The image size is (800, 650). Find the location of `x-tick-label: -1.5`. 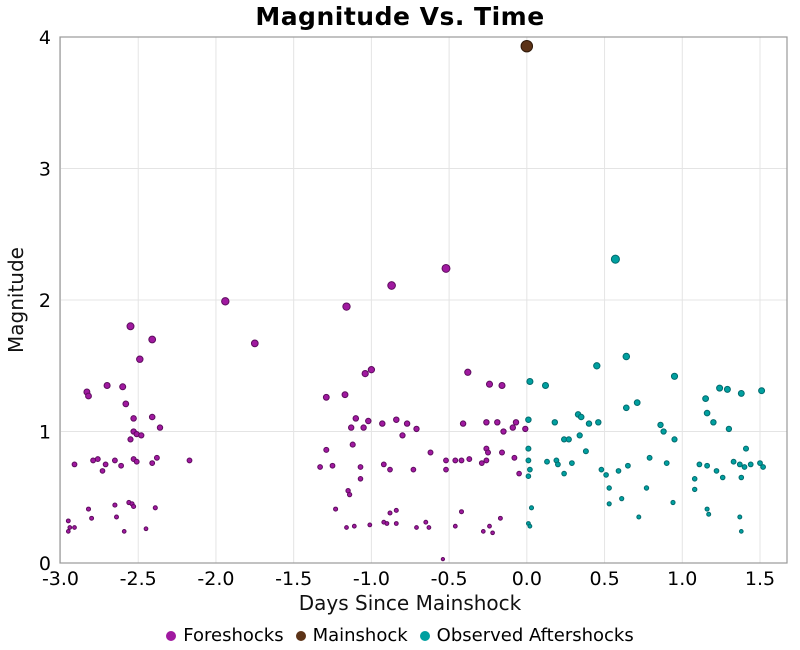

x-tick-label: -1.5 is located at coordinates (293, 579).